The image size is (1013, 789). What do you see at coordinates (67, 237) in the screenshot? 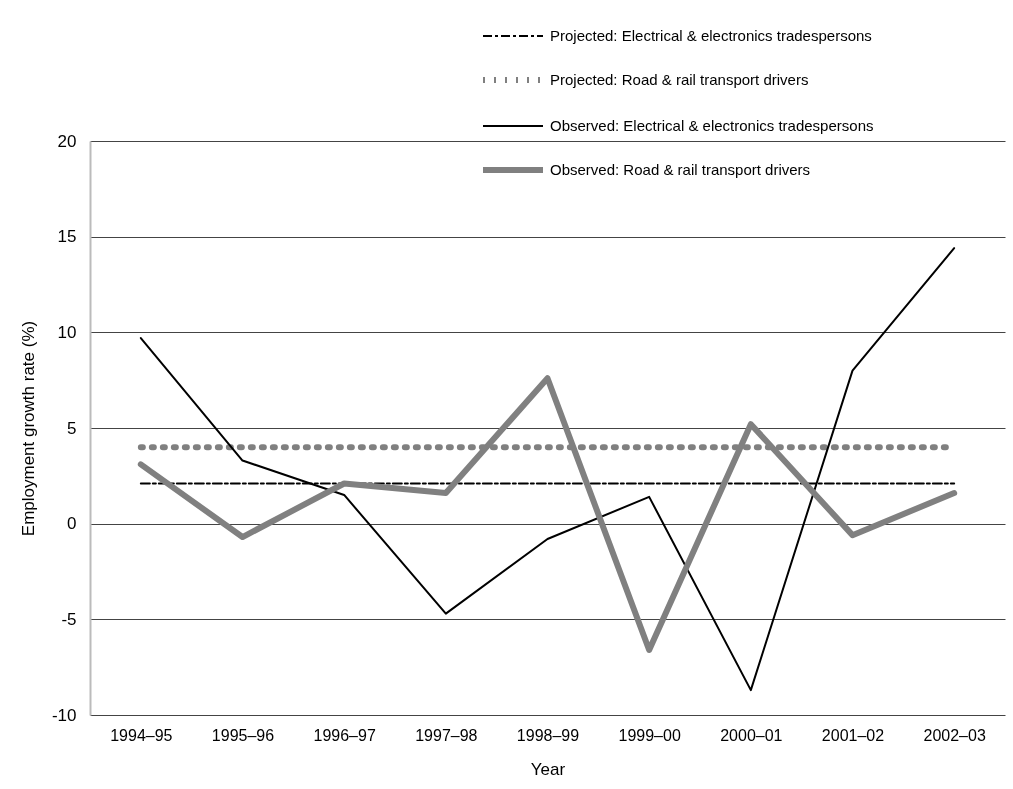
I see `y-tick-label: 15` at bounding box center [67, 237].